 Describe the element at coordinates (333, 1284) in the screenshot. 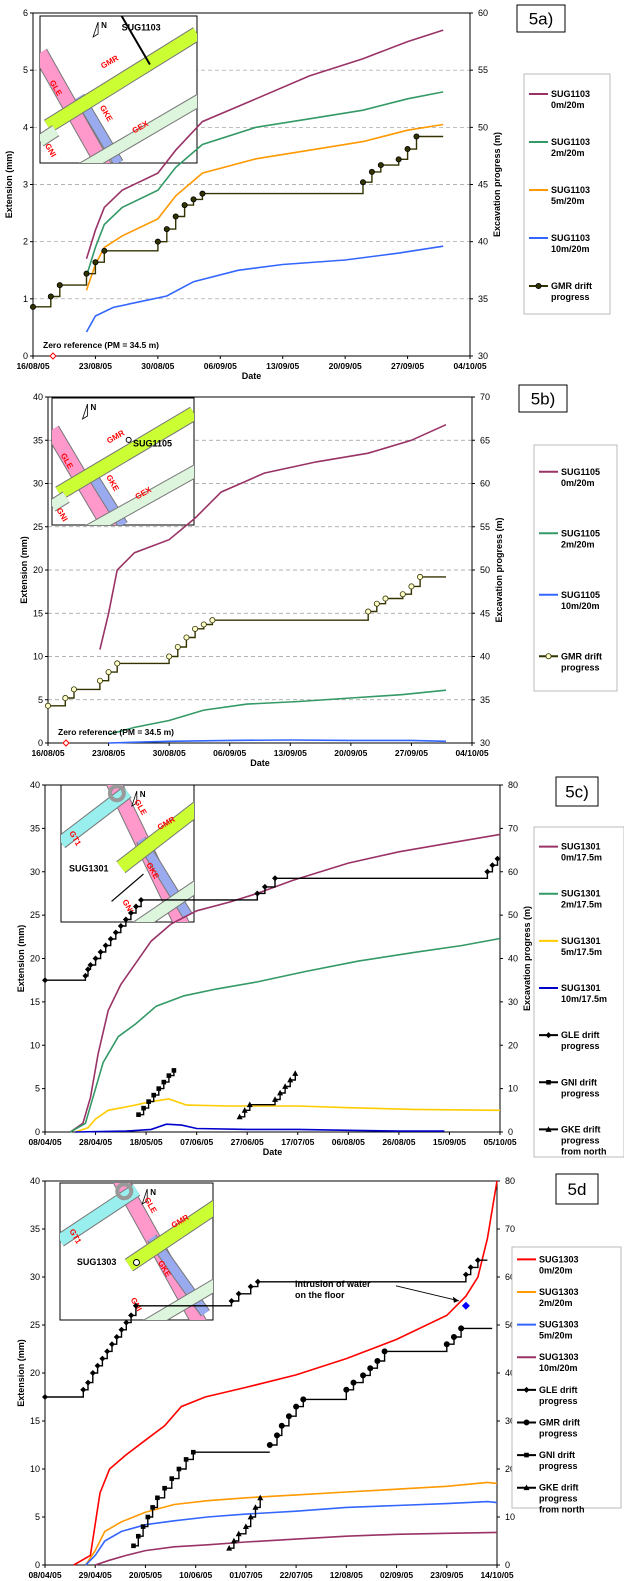

I see `annotation: Intrusion of water` at that location.